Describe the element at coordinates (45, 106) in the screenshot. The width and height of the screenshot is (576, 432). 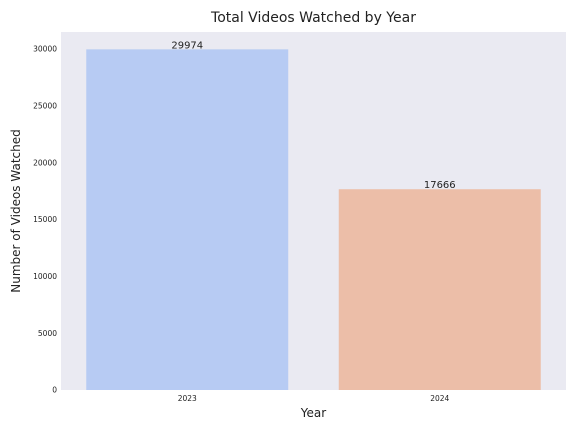
I see `y-tick-label-25000: 25000` at that location.